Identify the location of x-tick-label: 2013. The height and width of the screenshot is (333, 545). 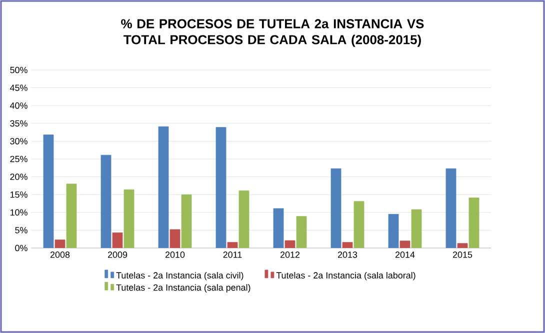
(348, 255).